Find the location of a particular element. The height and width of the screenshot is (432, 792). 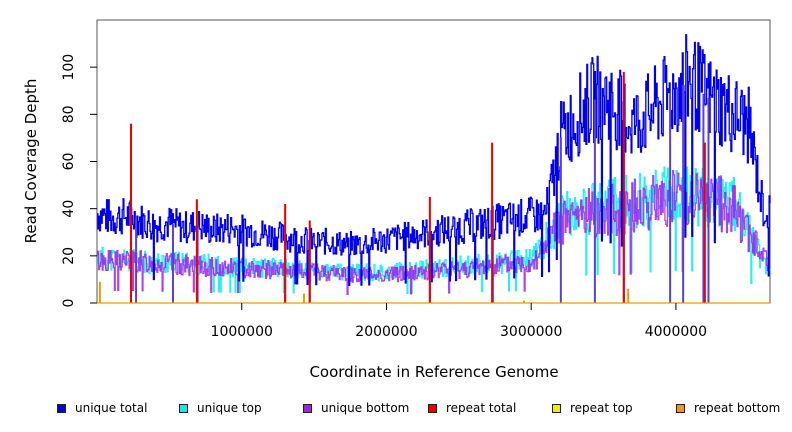

legend-item-repeat-total: repeat total is located at coordinates (472, 408).